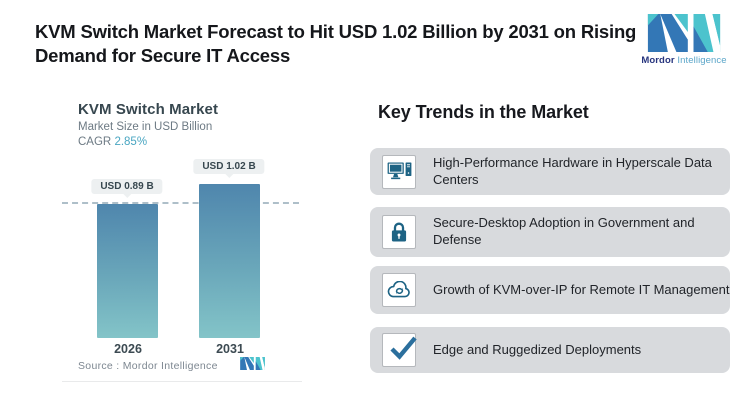  I want to click on cloud-sync-icon, so click(398, 289).